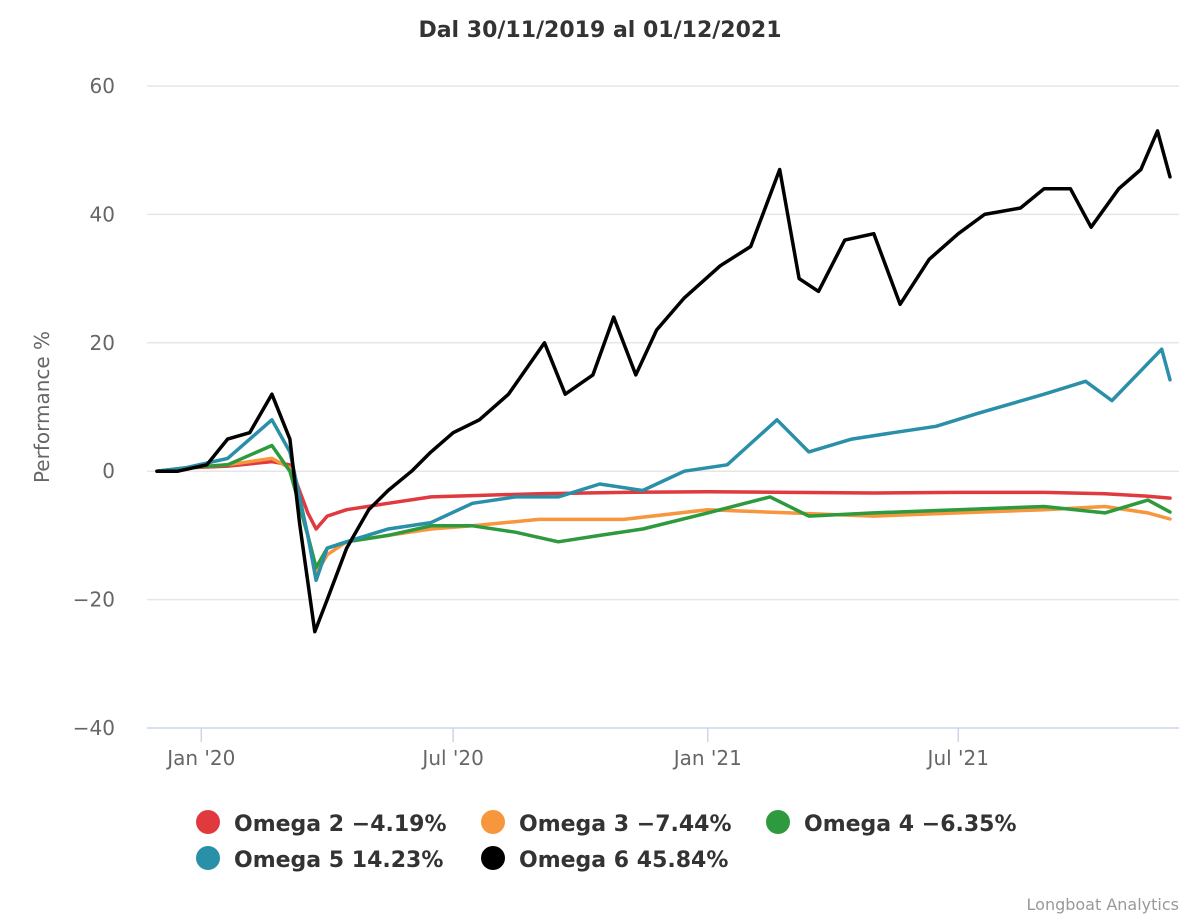 This screenshot has width=1200, height=920. What do you see at coordinates (663, 748) in the screenshot?
I see `x-axis: Jan '20 Jul '20 Jan '21 Jul '21` at bounding box center [663, 748].